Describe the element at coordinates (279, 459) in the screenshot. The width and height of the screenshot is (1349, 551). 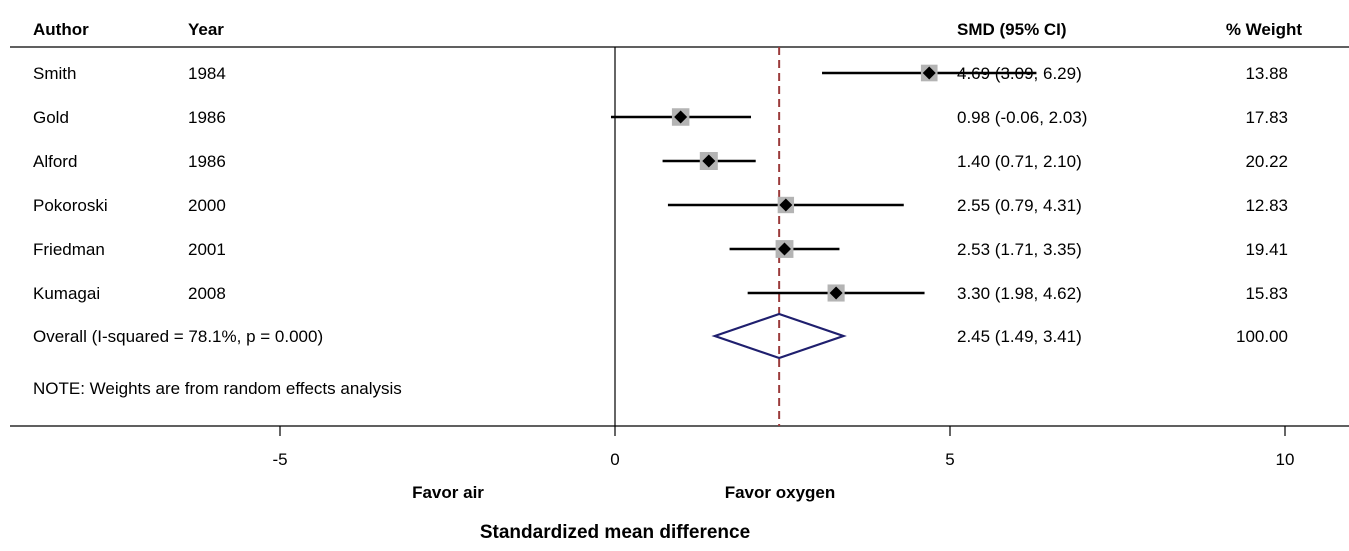
I see `x-tick-label: -5` at that location.